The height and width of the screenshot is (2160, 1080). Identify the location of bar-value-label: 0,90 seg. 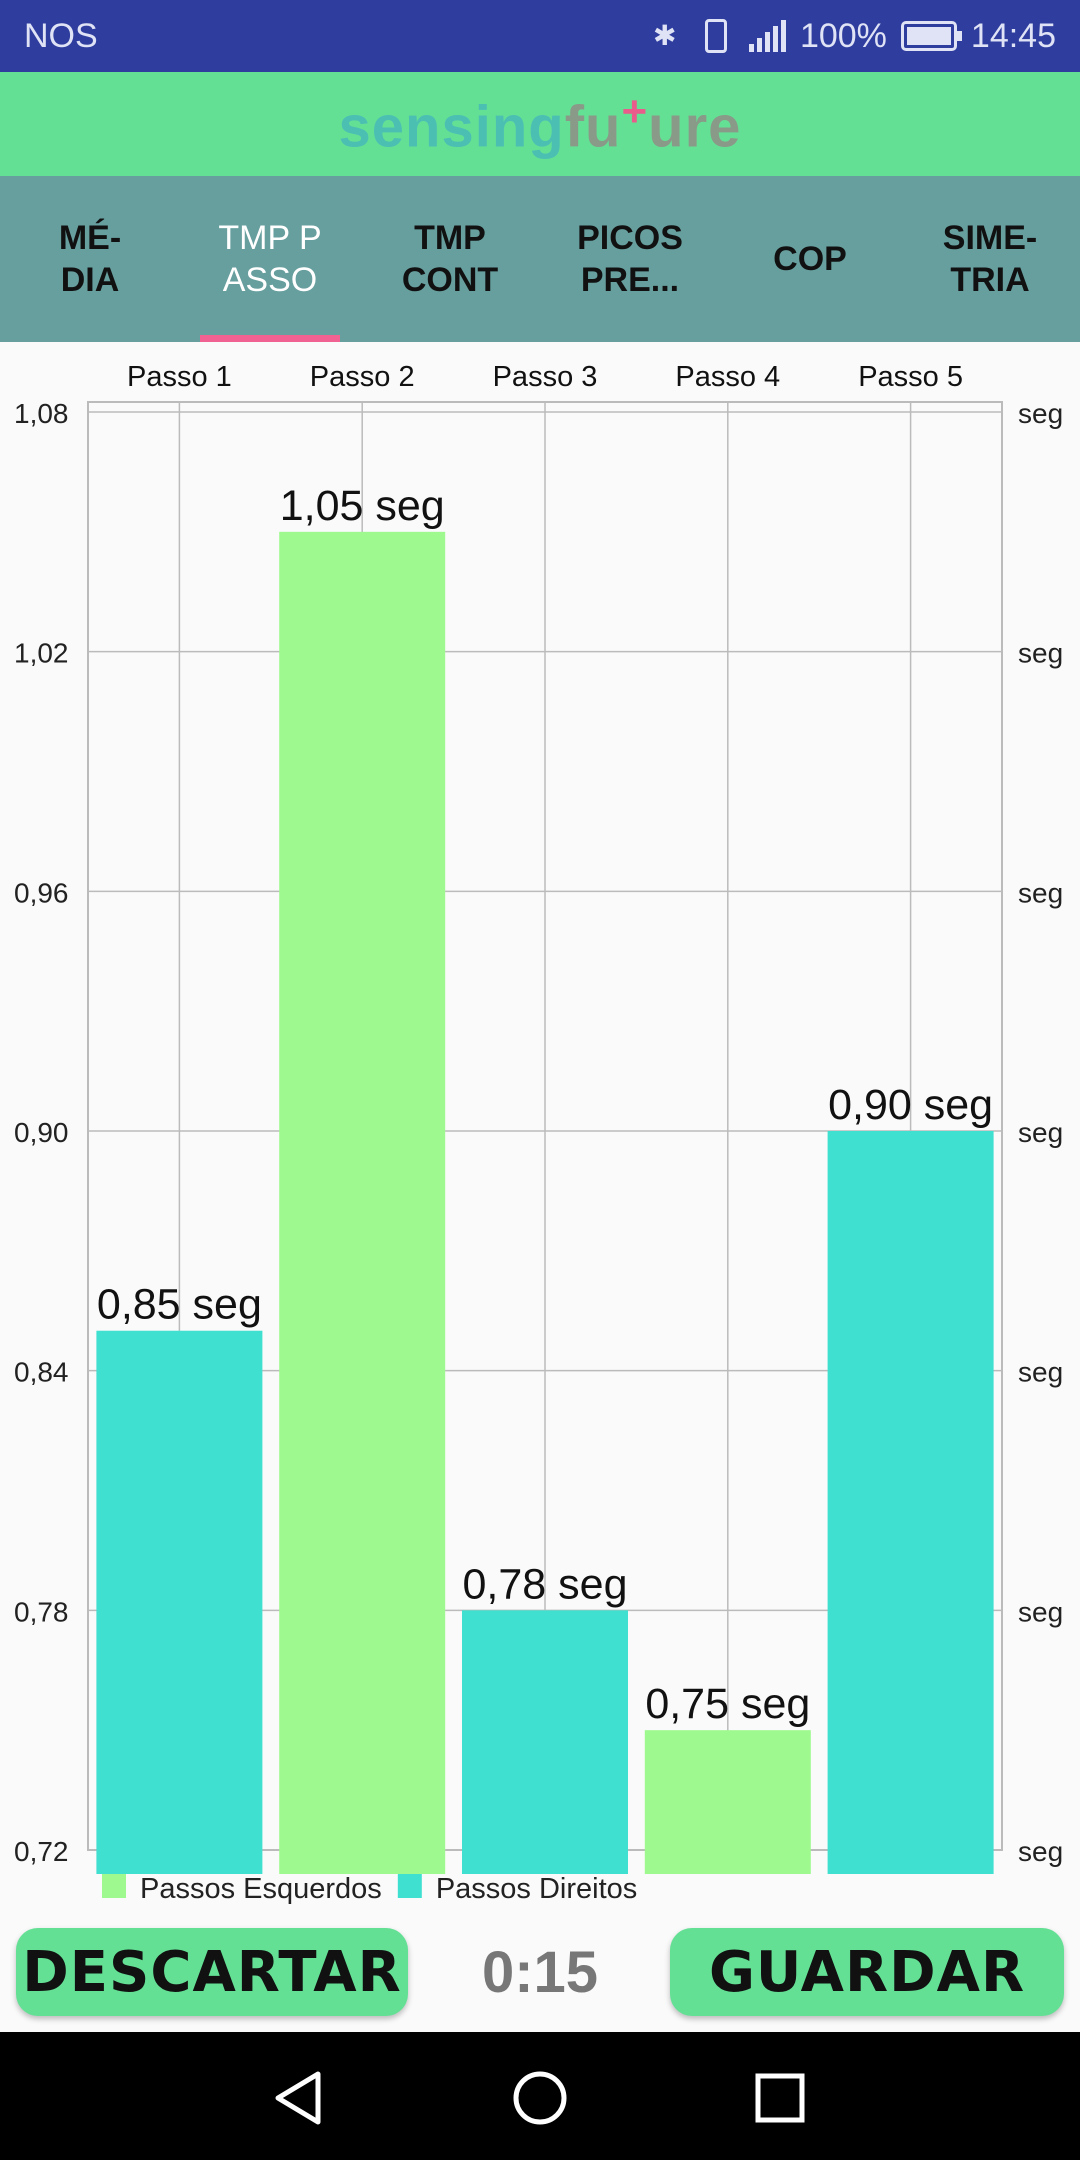
(910, 1105).